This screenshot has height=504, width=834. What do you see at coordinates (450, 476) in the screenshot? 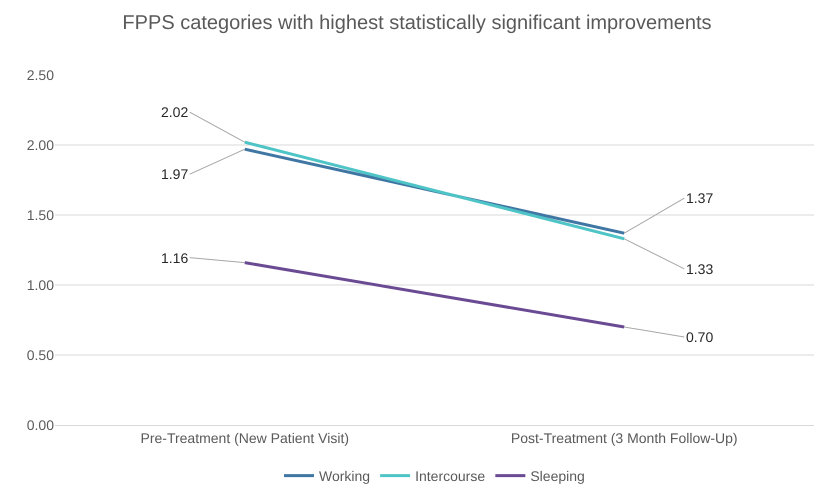
I see `legend-label: Intercourse` at bounding box center [450, 476].